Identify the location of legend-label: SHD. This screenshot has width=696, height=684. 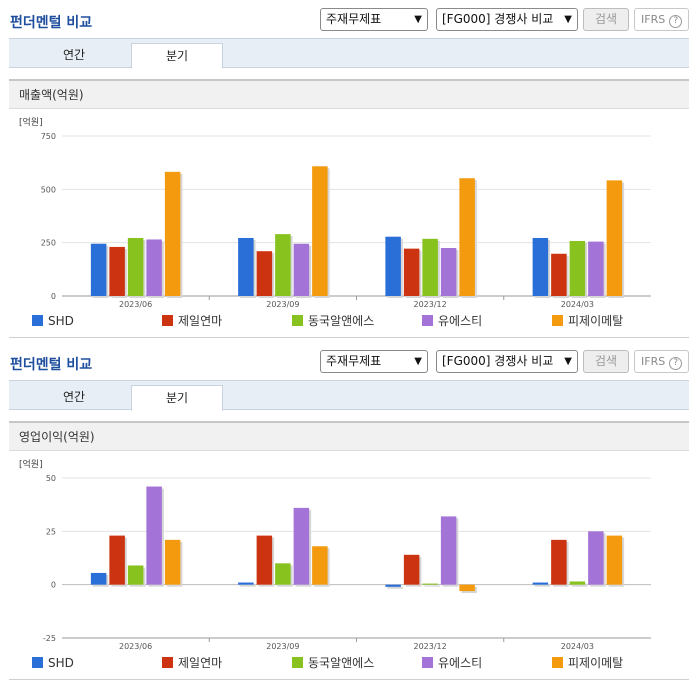
(61, 321).